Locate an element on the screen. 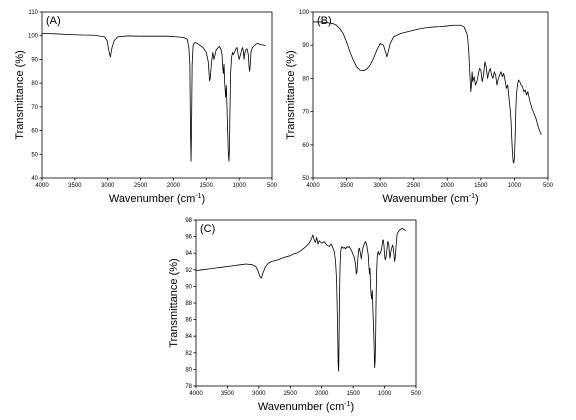  panel-a-x-tick-label: 2500 is located at coordinates (141, 186).